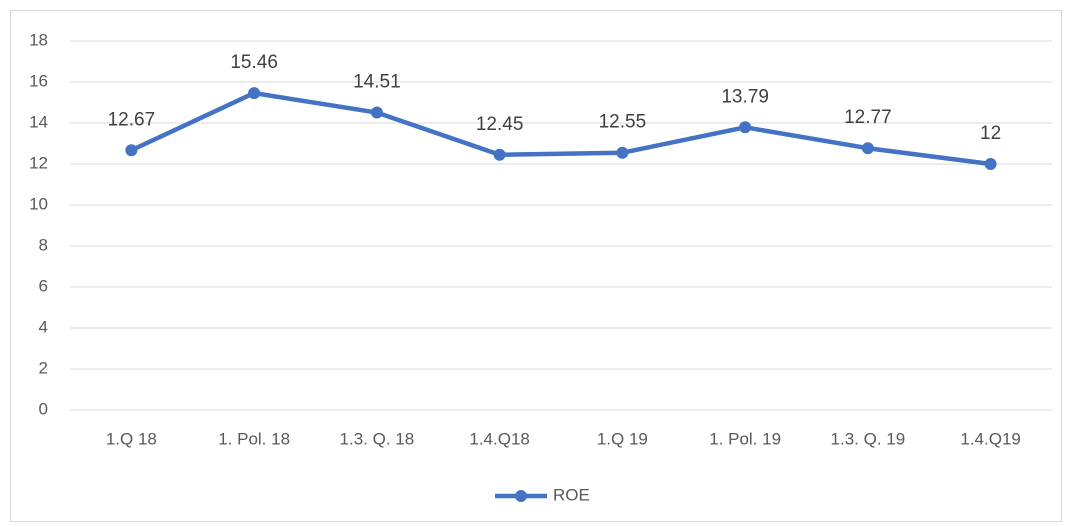  I want to click on y-tick-label: 4, so click(43, 326).